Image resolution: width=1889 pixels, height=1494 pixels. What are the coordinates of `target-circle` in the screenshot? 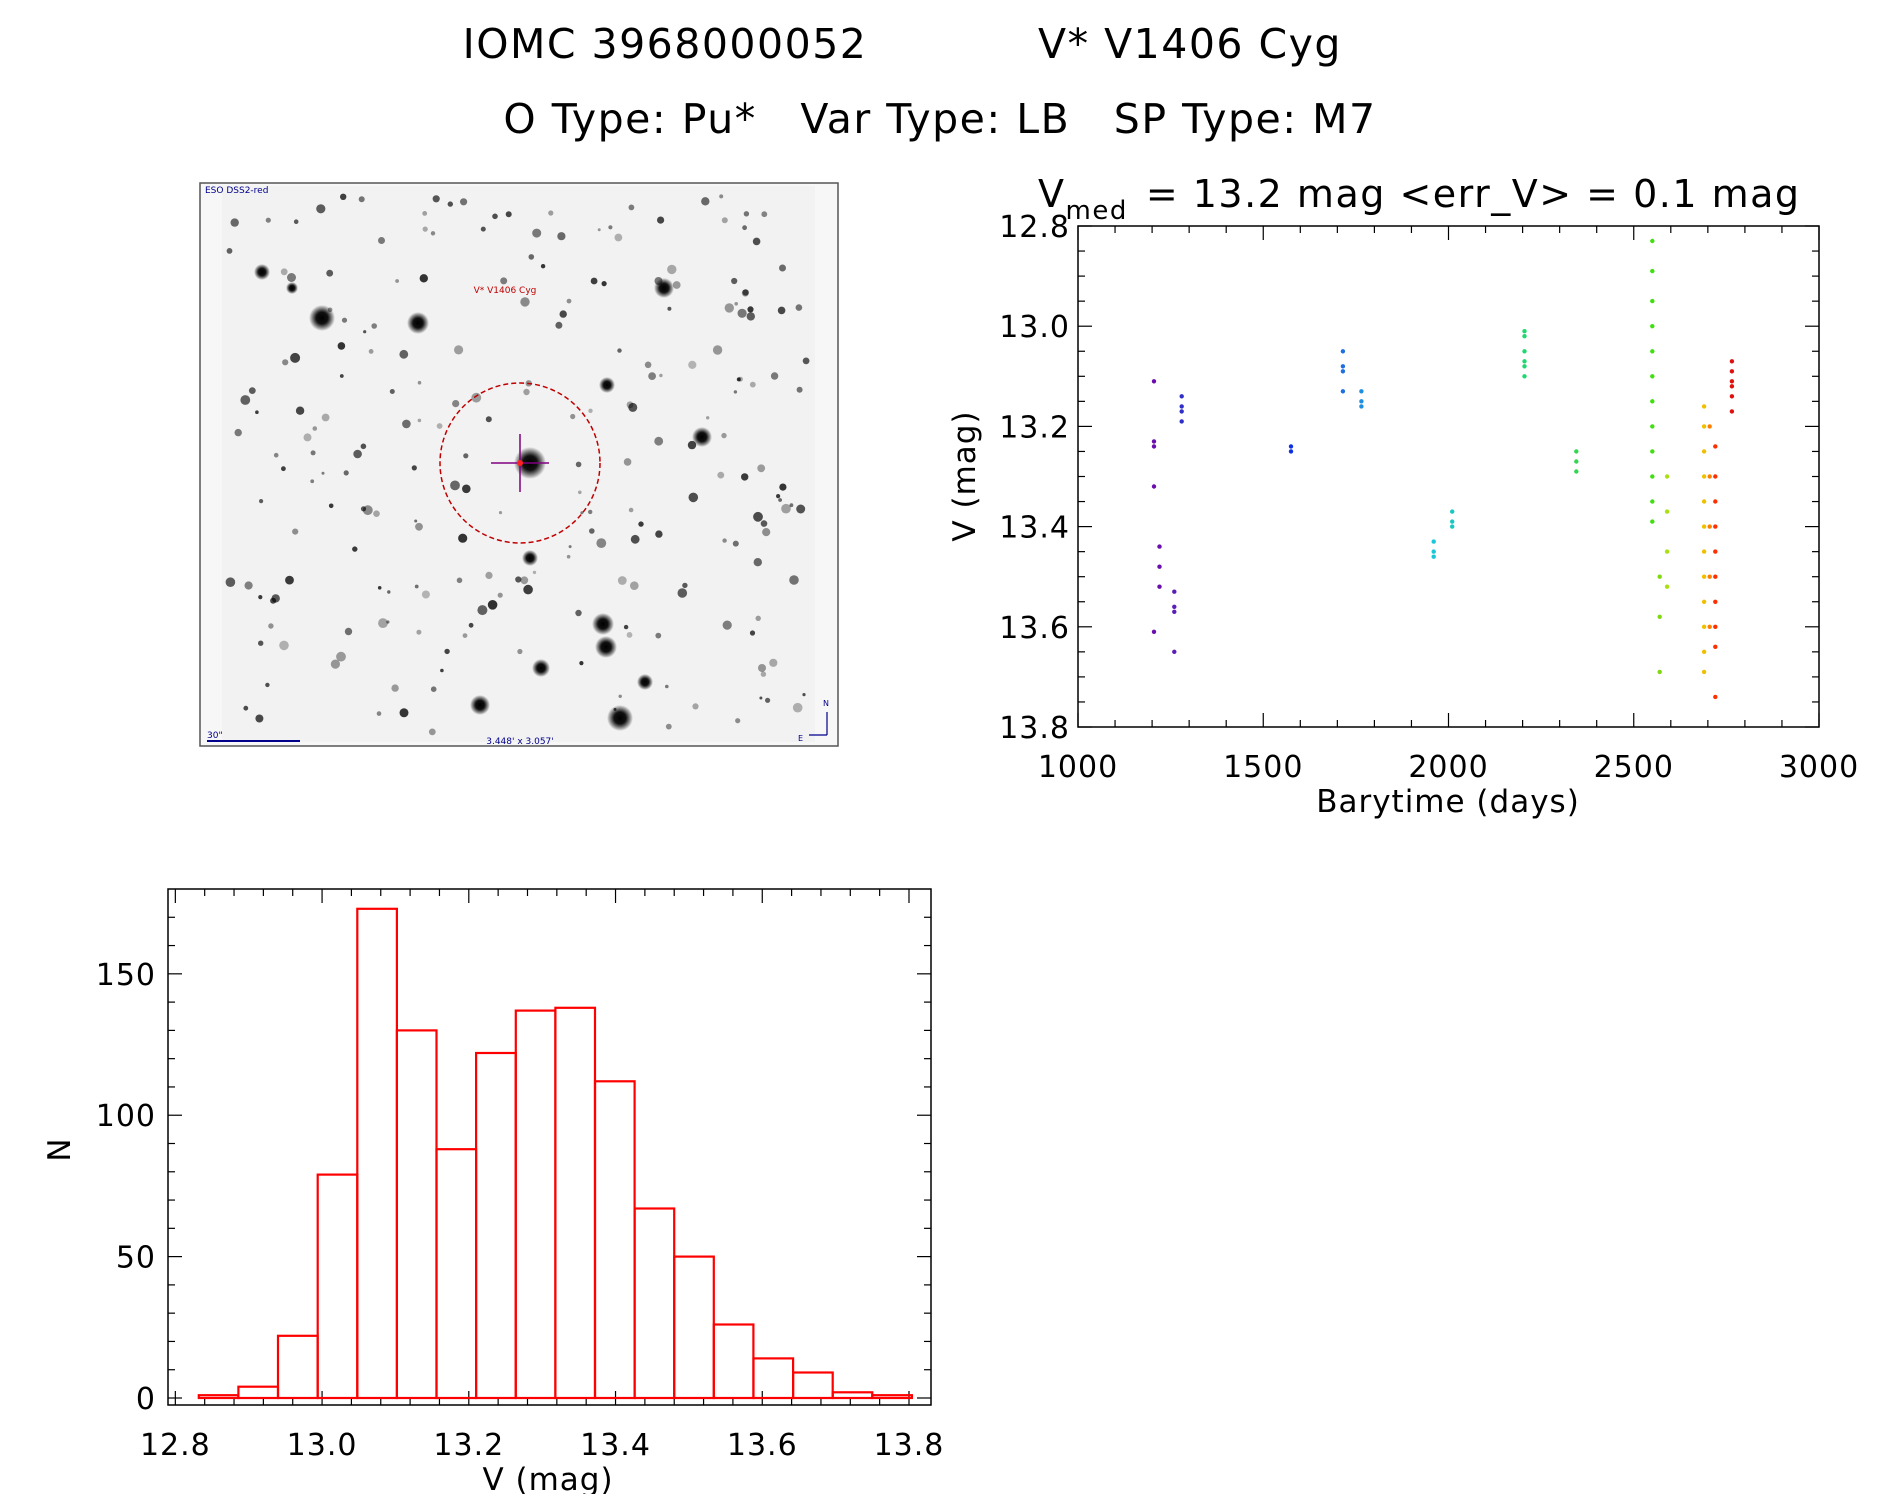 It's located at (520, 463).